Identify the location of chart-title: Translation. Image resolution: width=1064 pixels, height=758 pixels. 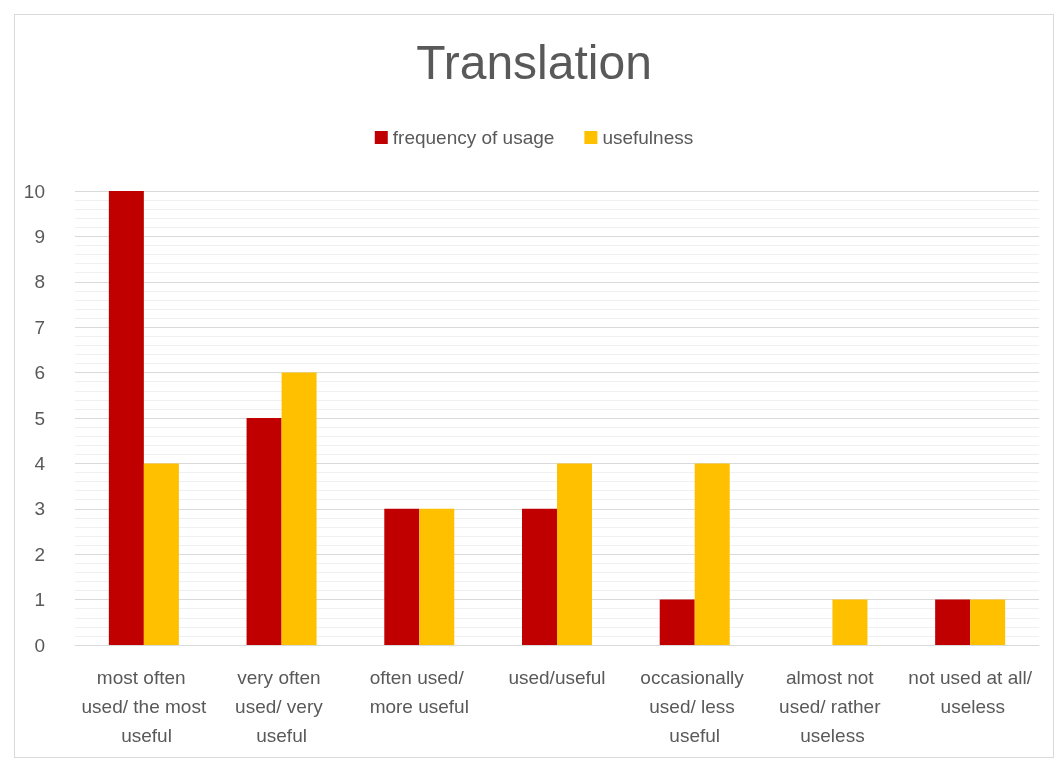
(534, 62).